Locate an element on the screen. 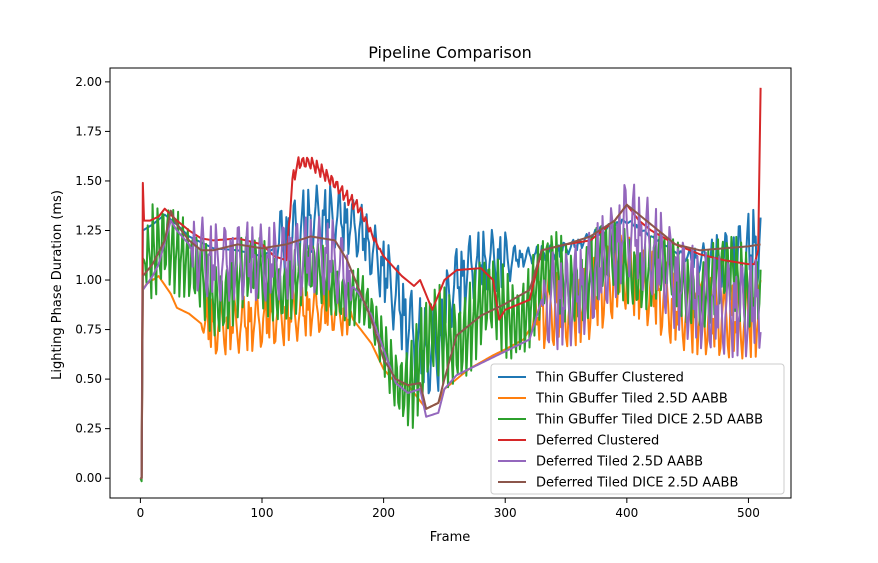  legend-box is located at coordinates (637, 429).